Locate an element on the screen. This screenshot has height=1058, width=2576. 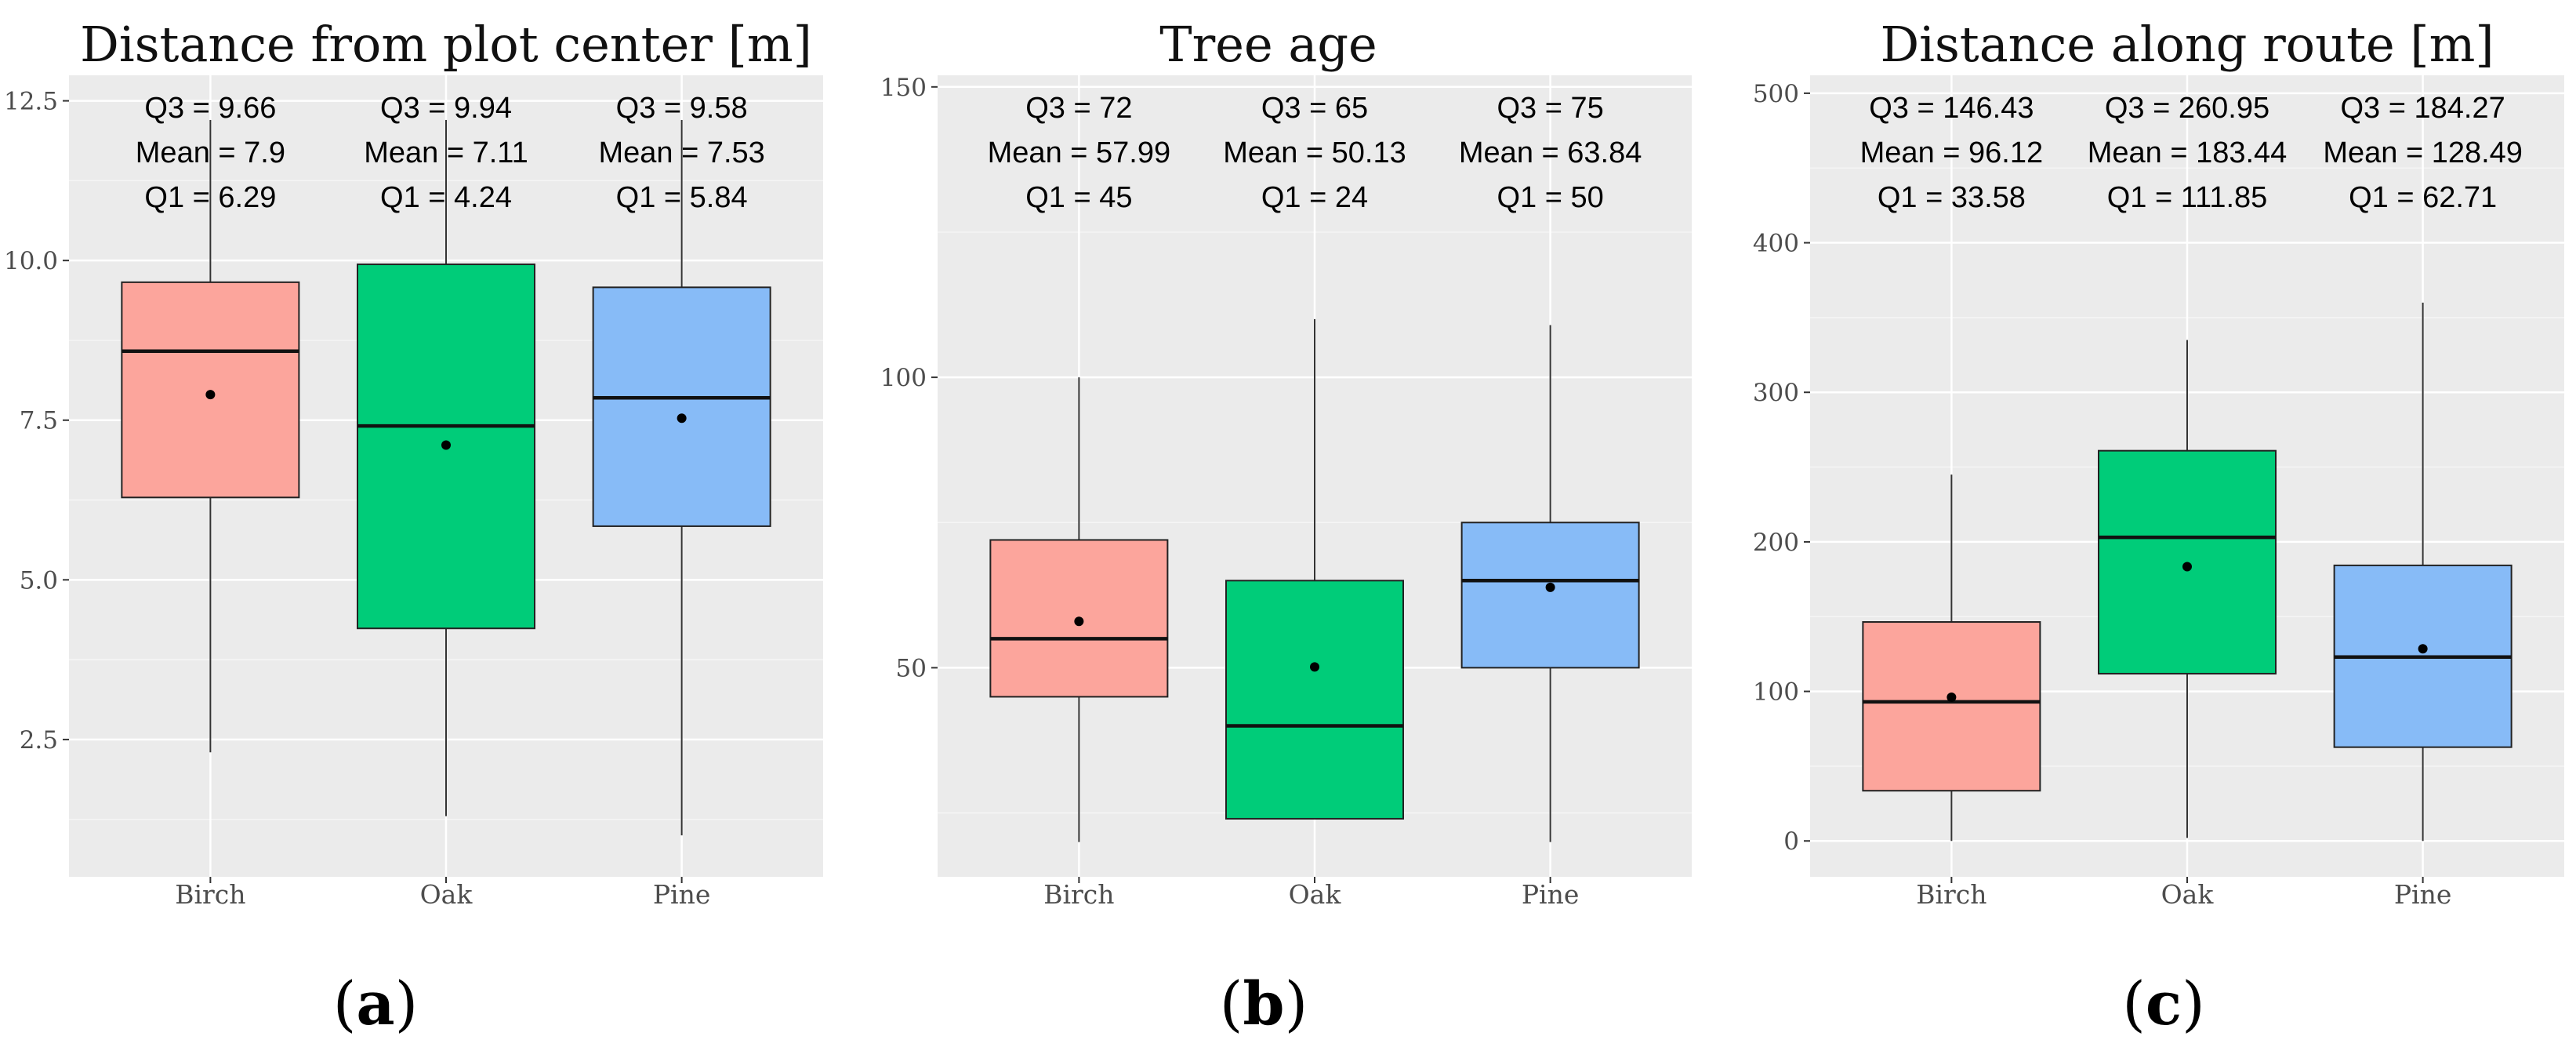
stat-annotation-mean: Mean = 63.84 is located at coordinates (1551, 152).